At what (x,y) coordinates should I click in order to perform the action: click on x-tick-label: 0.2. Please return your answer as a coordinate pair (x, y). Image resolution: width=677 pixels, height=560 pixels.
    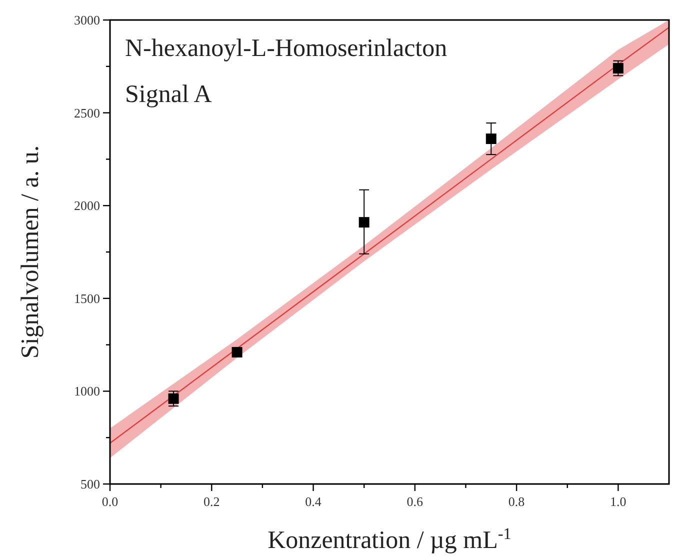
    Looking at the image, I should click on (212, 501).